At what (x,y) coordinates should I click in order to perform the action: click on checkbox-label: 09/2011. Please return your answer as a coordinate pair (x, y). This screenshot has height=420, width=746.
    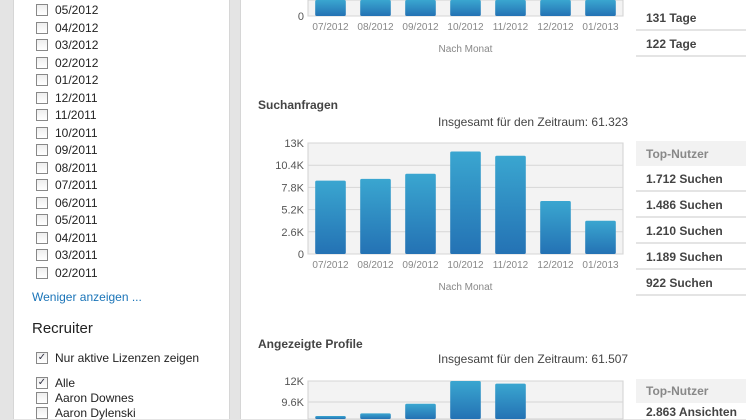
    Looking at the image, I should click on (76, 150).